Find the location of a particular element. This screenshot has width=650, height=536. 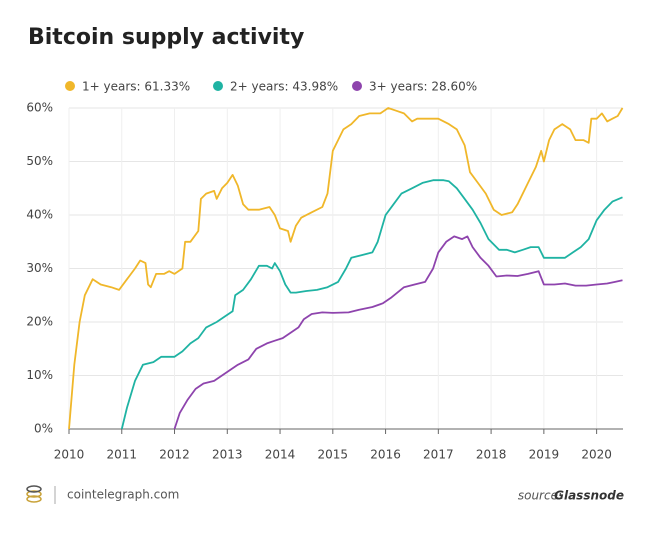

x-tick-label: 2015 is located at coordinates (333, 455).